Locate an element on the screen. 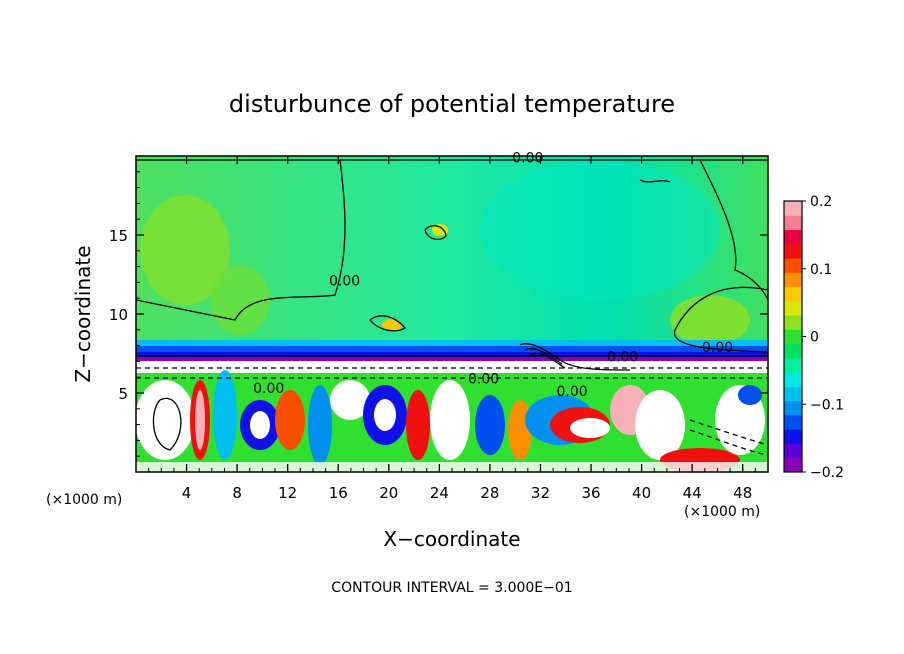 The image size is (904, 654). x-tick-label: 28 is located at coordinates (489, 493).